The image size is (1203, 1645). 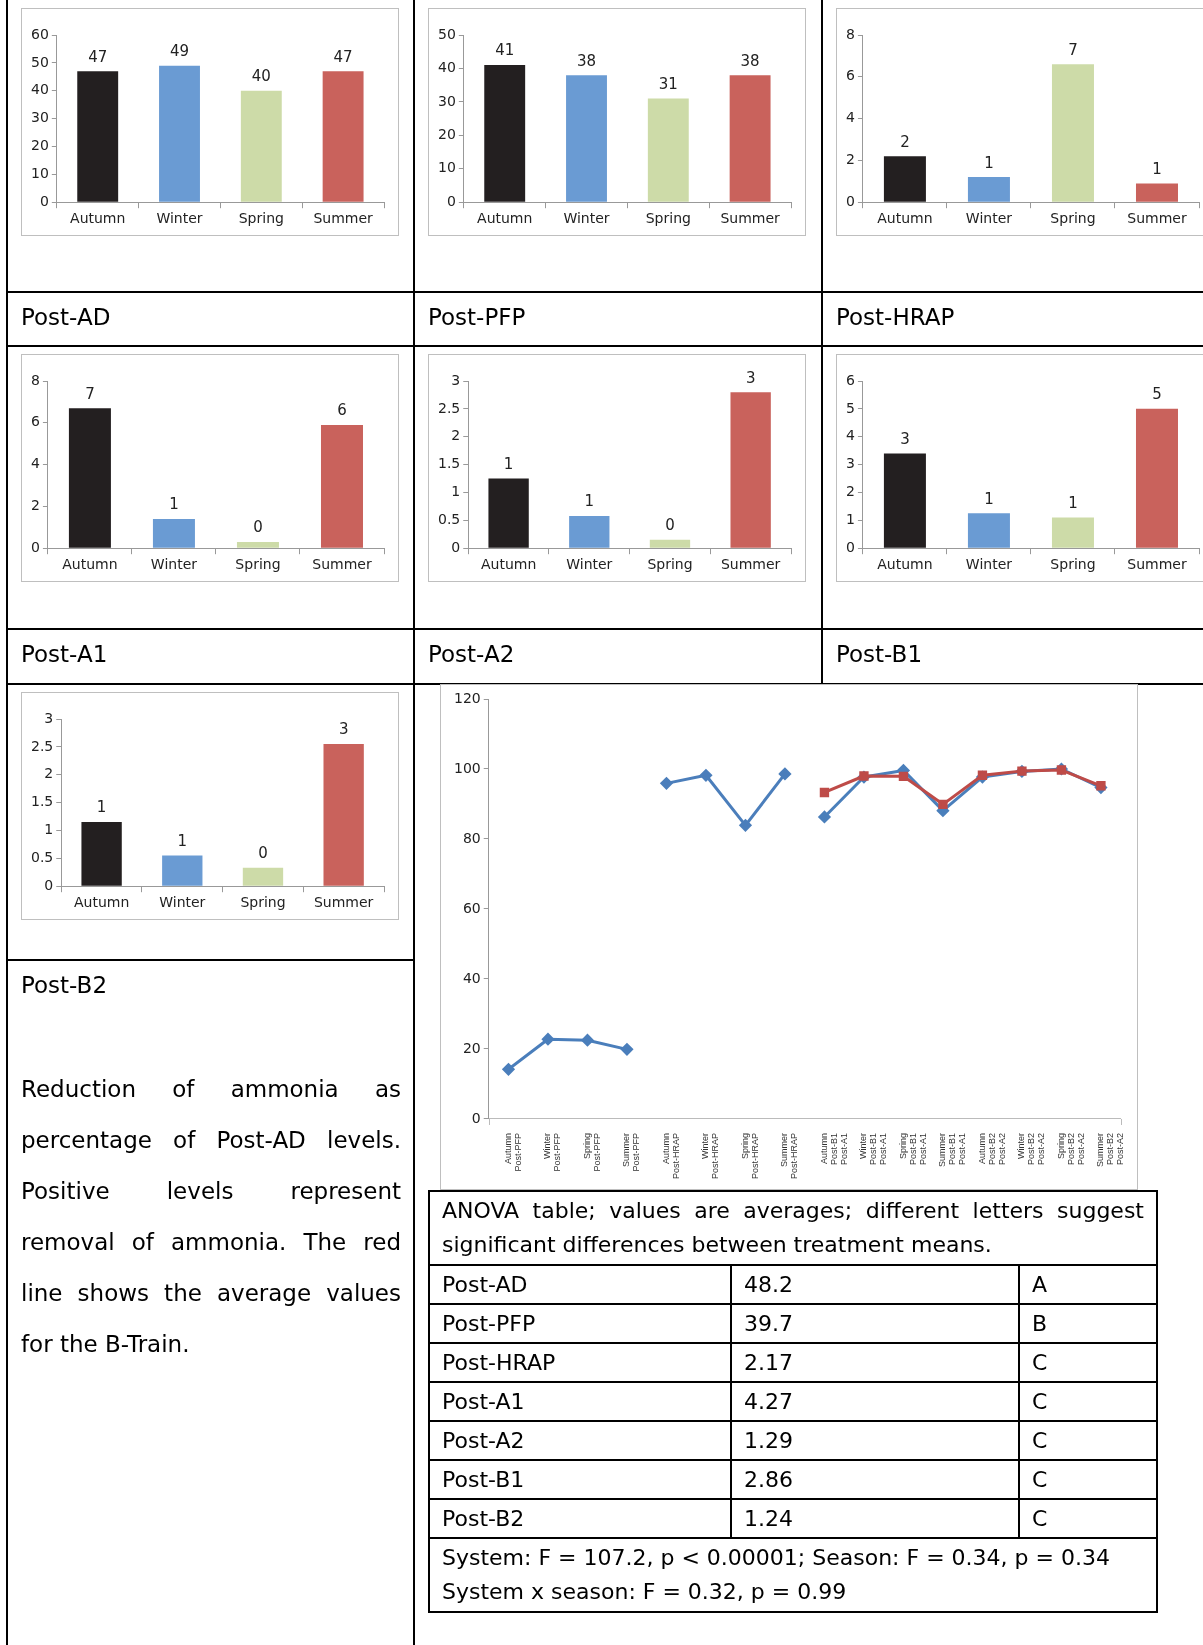 I want to click on text: ANOVA table; values are averages; different letters suggest significant differences between treatment means., so click(x=793, y=1228).